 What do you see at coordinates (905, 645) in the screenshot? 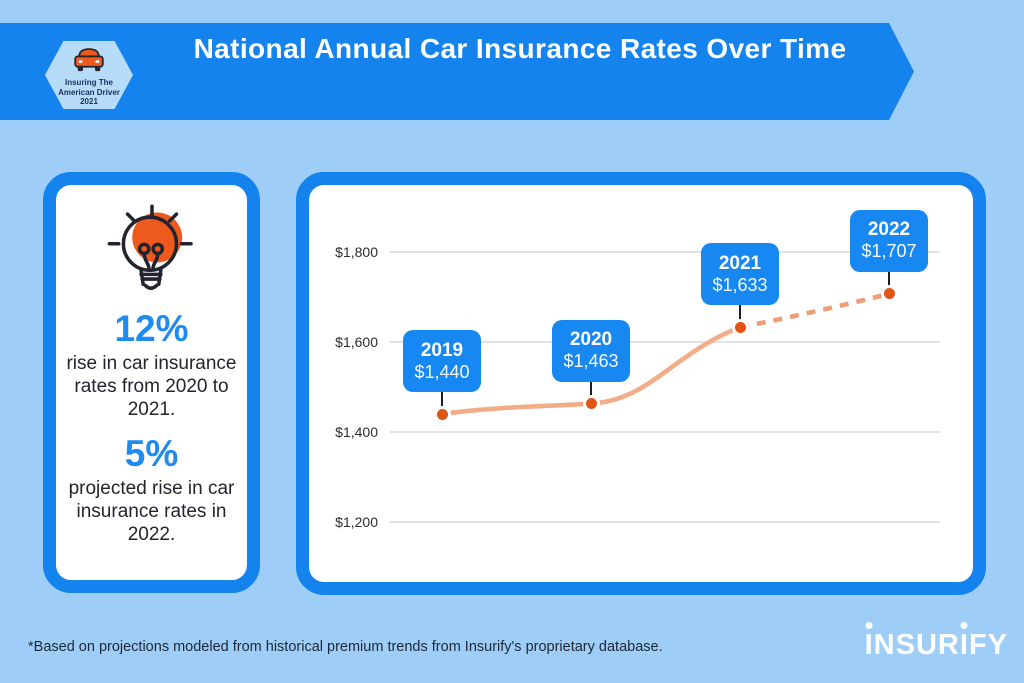
I see `logo-letter: S` at bounding box center [905, 645].